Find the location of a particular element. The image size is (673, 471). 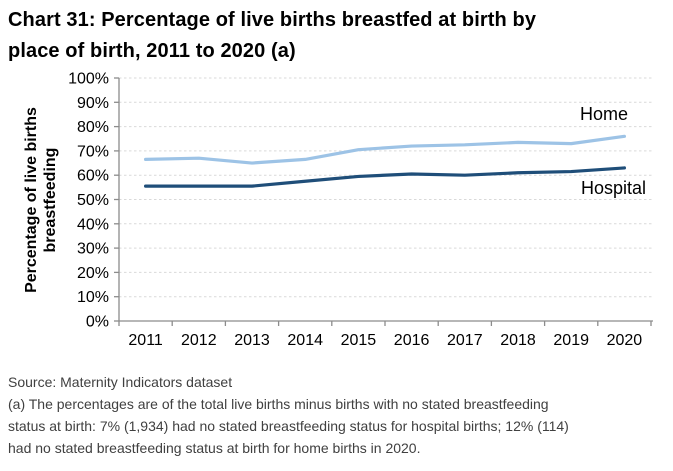

y-tick-label: 40% is located at coordinates (93, 224).